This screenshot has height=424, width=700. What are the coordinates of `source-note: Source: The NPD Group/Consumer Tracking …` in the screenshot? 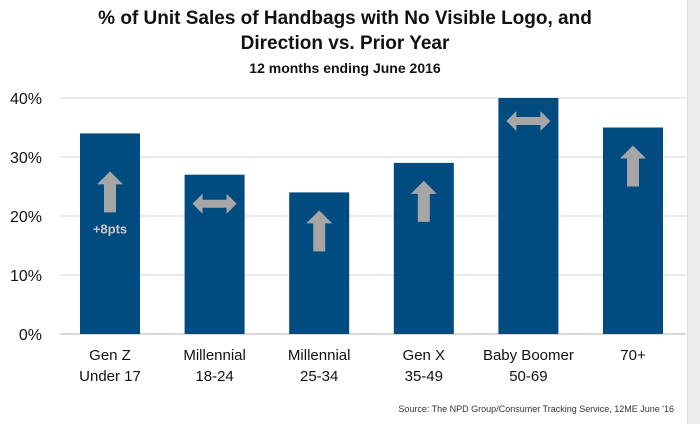 It's located at (536, 409).